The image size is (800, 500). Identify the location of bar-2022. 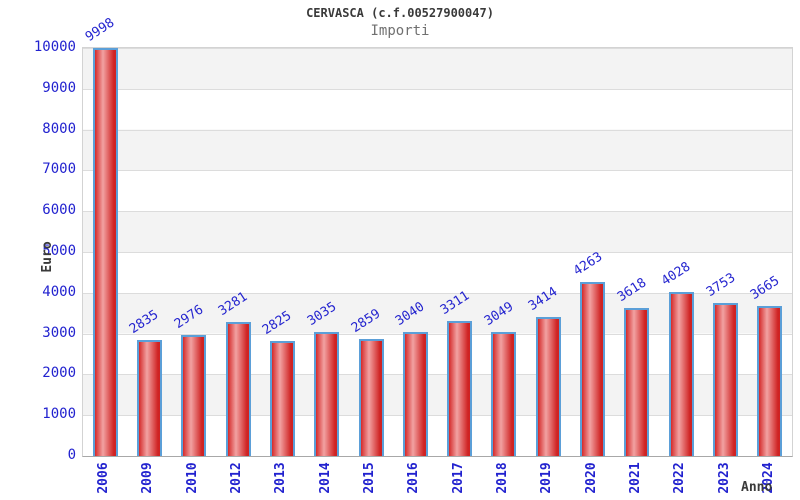
(681, 373).